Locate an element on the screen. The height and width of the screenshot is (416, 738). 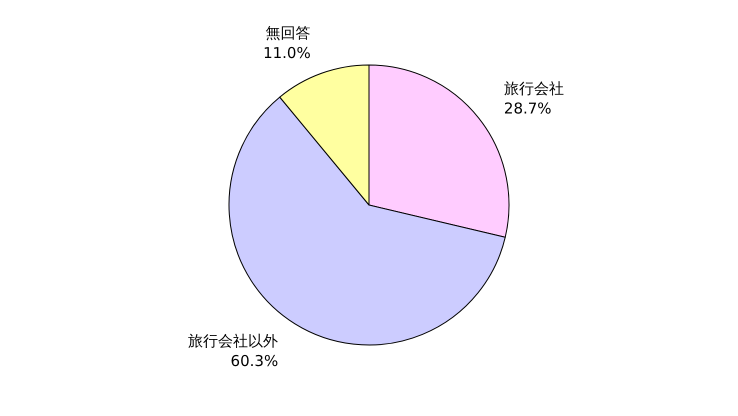
data-label: 11.0% is located at coordinates (287, 53).